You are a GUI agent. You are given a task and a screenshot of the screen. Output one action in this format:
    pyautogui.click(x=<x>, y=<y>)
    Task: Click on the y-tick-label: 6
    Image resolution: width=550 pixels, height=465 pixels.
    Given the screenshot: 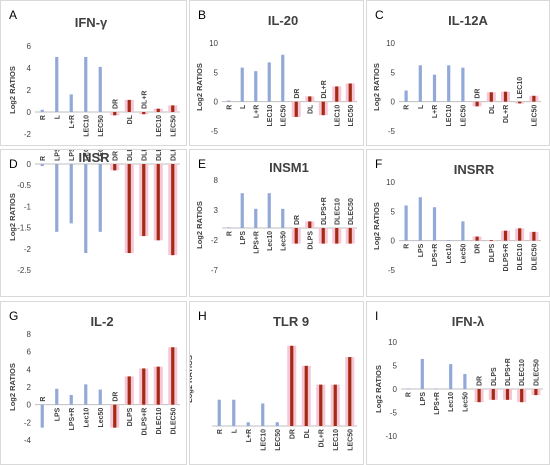 What is the action you would take?
    pyautogui.click(x=29, y=46)
    